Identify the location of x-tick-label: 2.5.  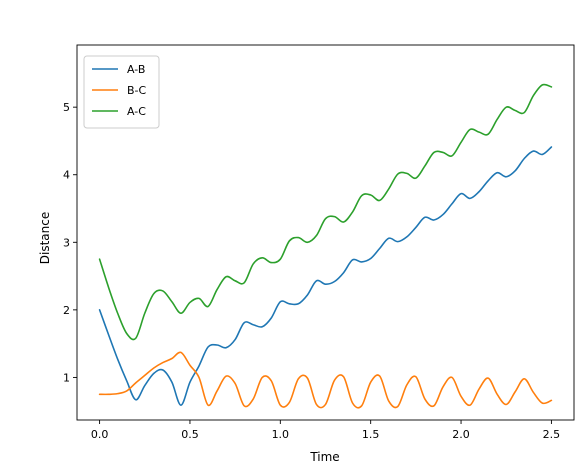
(552, 434).